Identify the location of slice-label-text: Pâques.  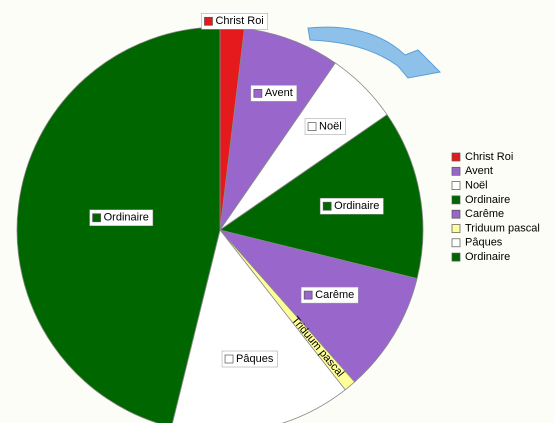
(255, 359).